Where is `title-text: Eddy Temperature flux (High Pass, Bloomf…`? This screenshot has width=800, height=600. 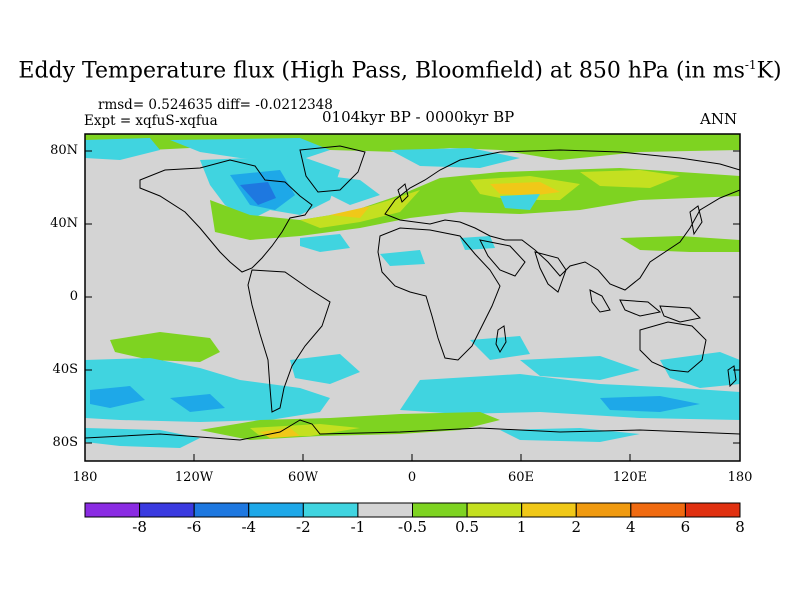 title-text: Eddy Temperature flux (High Pass, Bloomf… is located at coordinates (381, 71).